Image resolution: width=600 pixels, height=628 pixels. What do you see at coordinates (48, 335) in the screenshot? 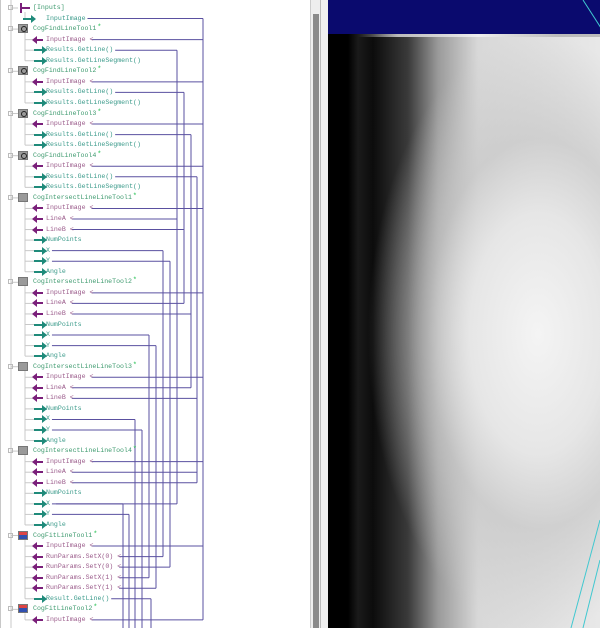
I see `terminal-label: X` at bounding box center [48, 335].